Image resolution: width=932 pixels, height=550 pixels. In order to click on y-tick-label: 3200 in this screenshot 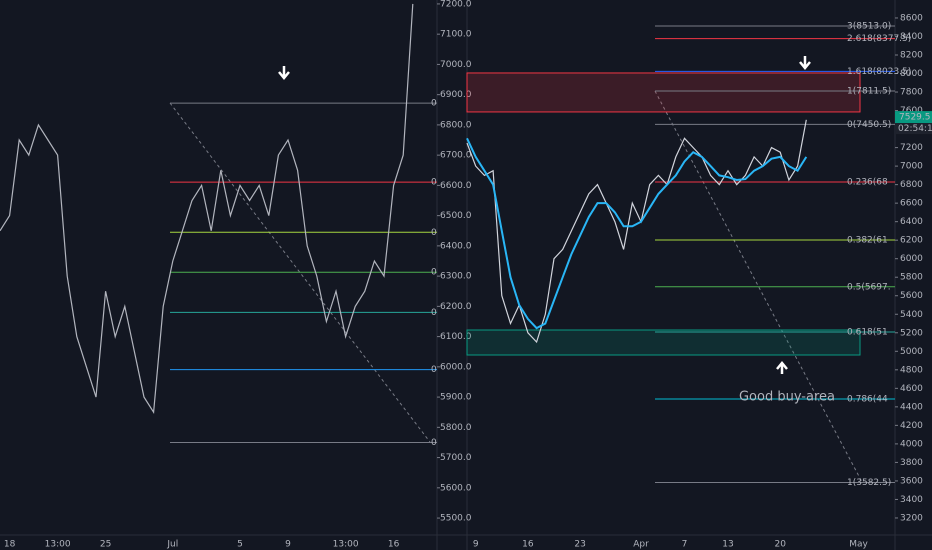, I will do `click(911, 518)`.